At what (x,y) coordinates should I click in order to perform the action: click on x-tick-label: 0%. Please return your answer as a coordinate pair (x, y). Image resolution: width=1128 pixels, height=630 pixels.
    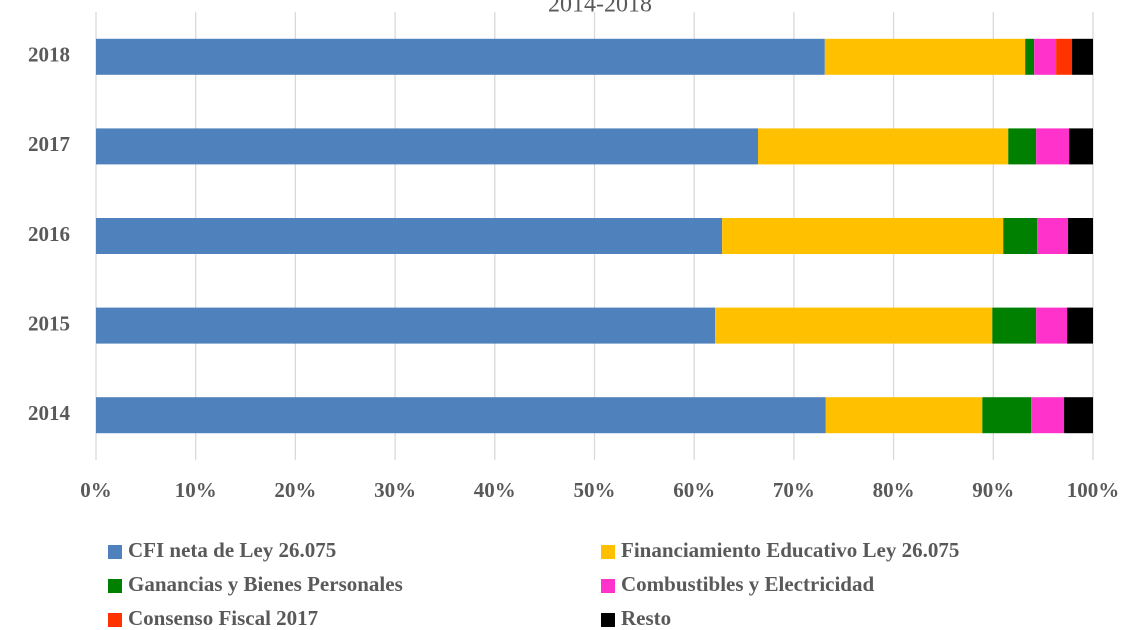
    Looking at the image, I should click on (96, 490).